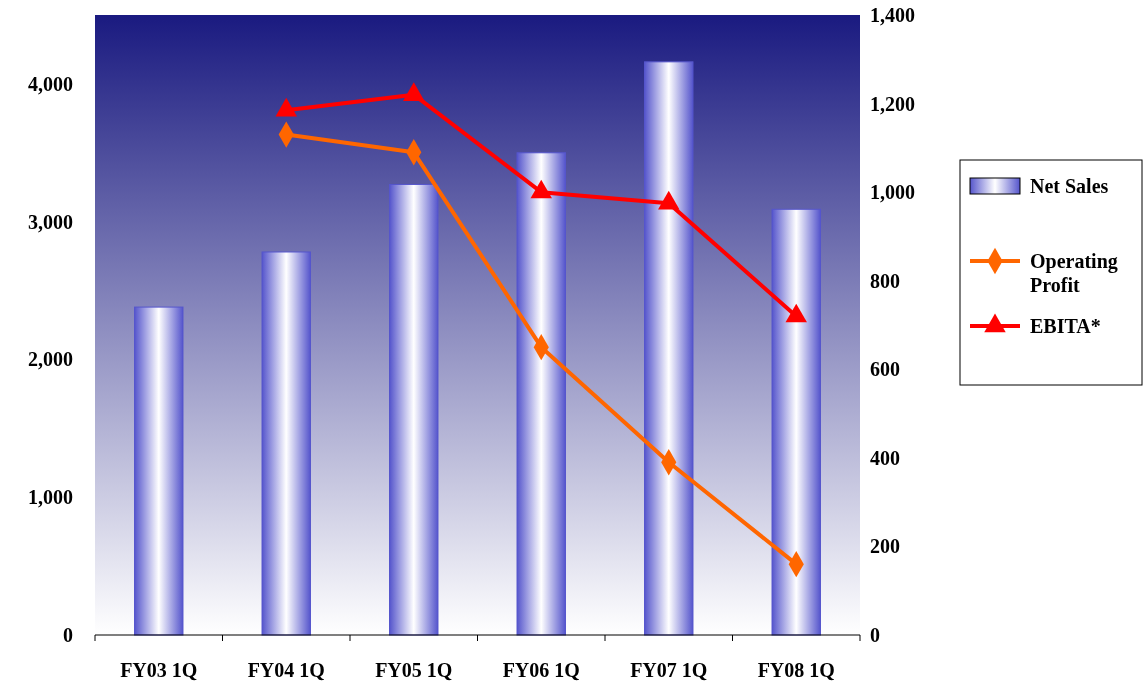 The width and height of the screenshot is (1143, 684). What do you see at coordinates (159, 670) in the screenshot?
I see `x-tick-label: FY03 1Q` at bounding box center [159, 670].